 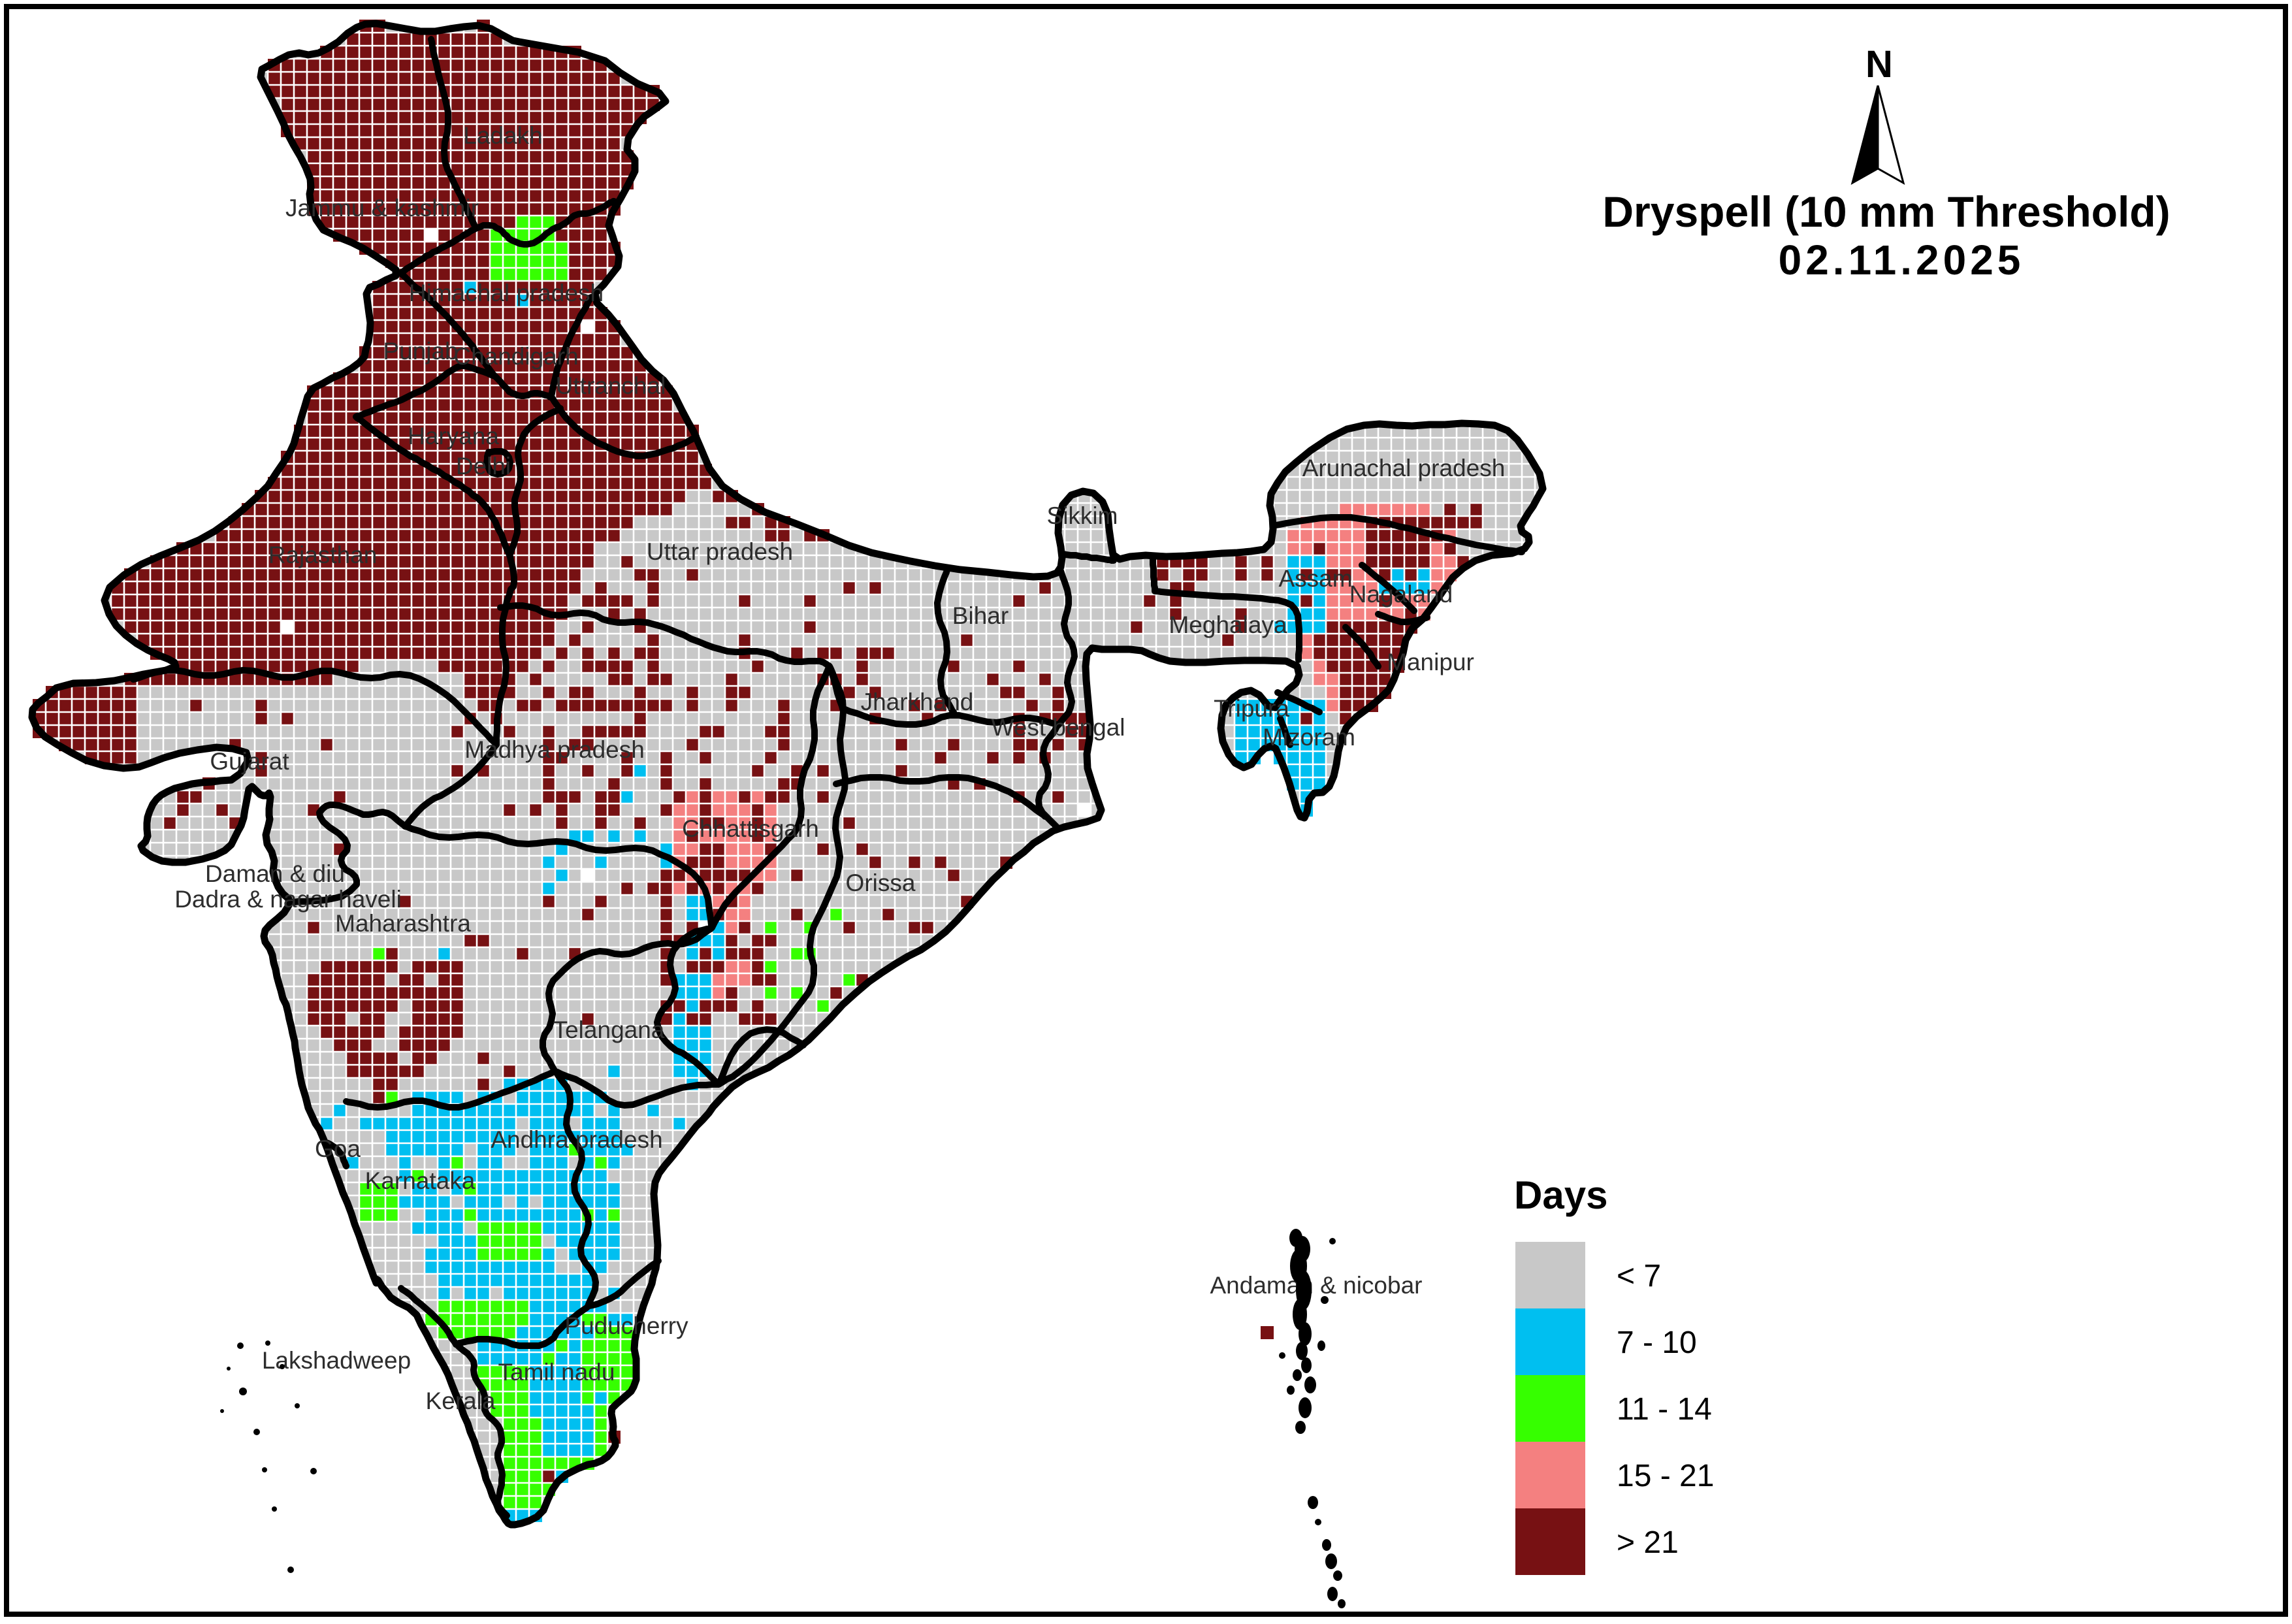 I want to click on svg-text: Lakshadweep, so click(x=337, y=1361).